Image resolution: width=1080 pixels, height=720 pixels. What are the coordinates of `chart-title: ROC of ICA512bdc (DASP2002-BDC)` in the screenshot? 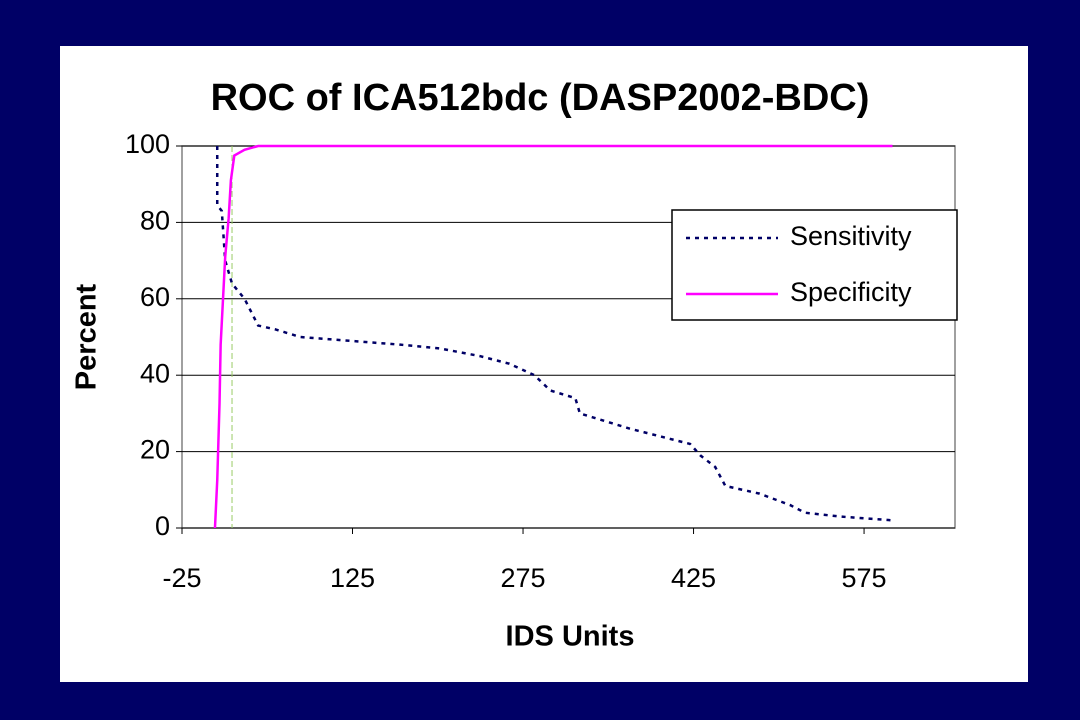 It's located at (540, 98).